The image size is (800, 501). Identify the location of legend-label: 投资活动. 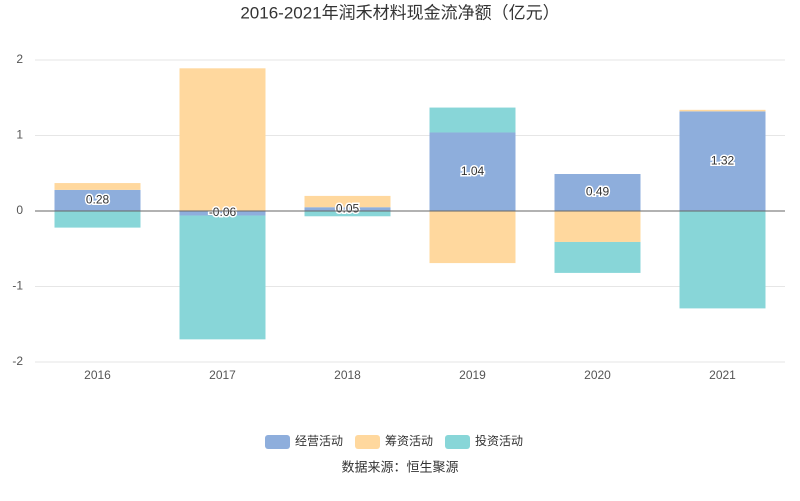
(499, 440).